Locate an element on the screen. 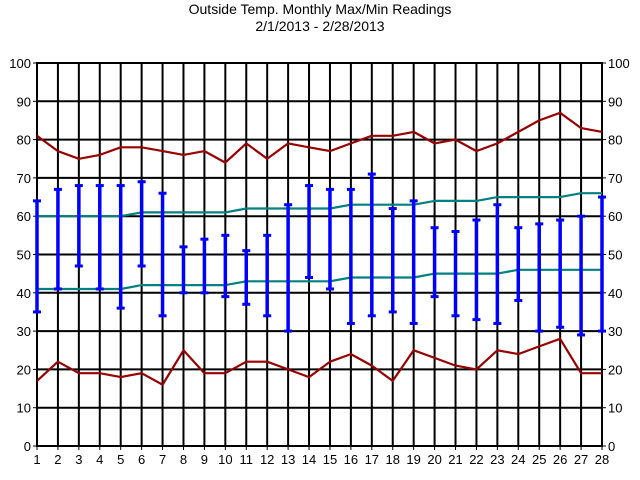 The height and width of the screenshot is (480, 640). y-tick-label-right: 30 is located at coordinates (615, 331).